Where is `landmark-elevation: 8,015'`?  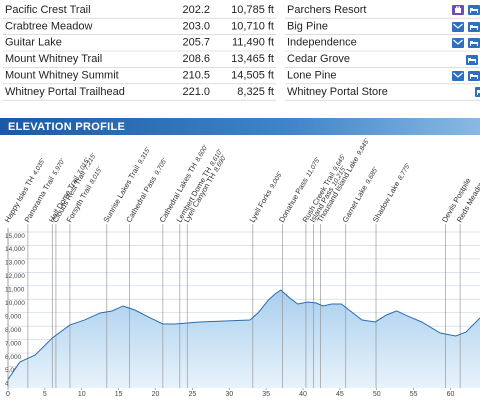
landmark-elevation: 8,015' is located at coordinates (96, 176).